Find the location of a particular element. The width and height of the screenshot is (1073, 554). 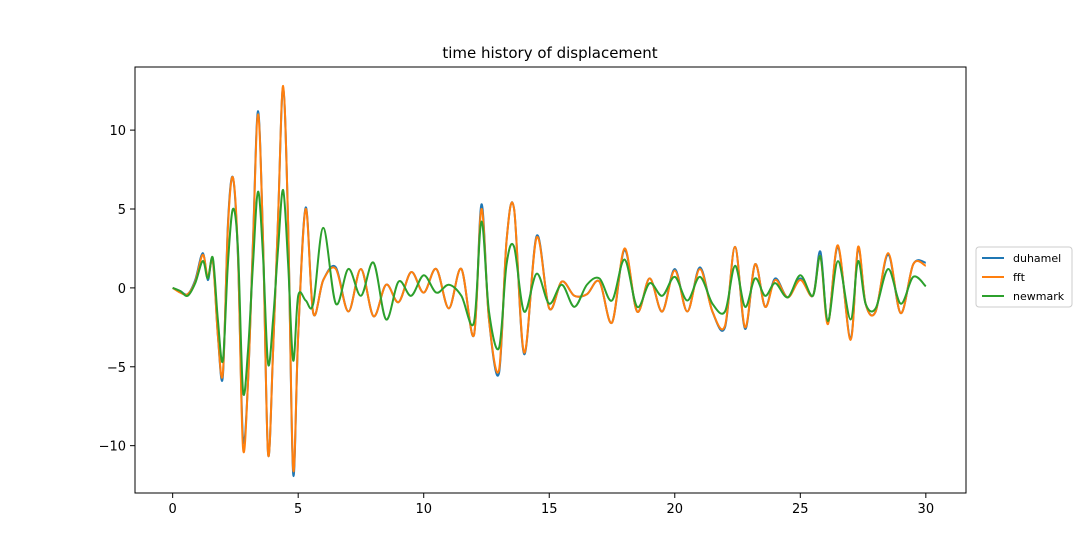

chart-title: time history of displacement is located at coordinates (549, 53).